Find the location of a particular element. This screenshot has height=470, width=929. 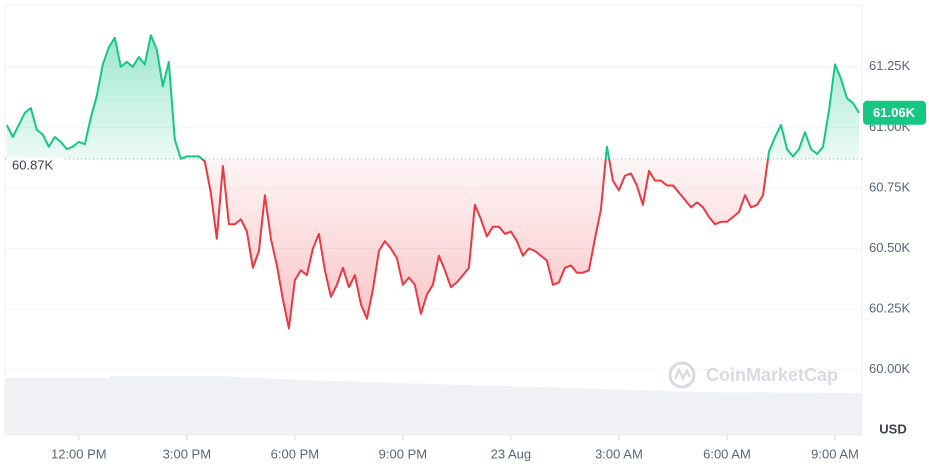

y-tick-label: 61.25K is located at coordinates (890, 65).